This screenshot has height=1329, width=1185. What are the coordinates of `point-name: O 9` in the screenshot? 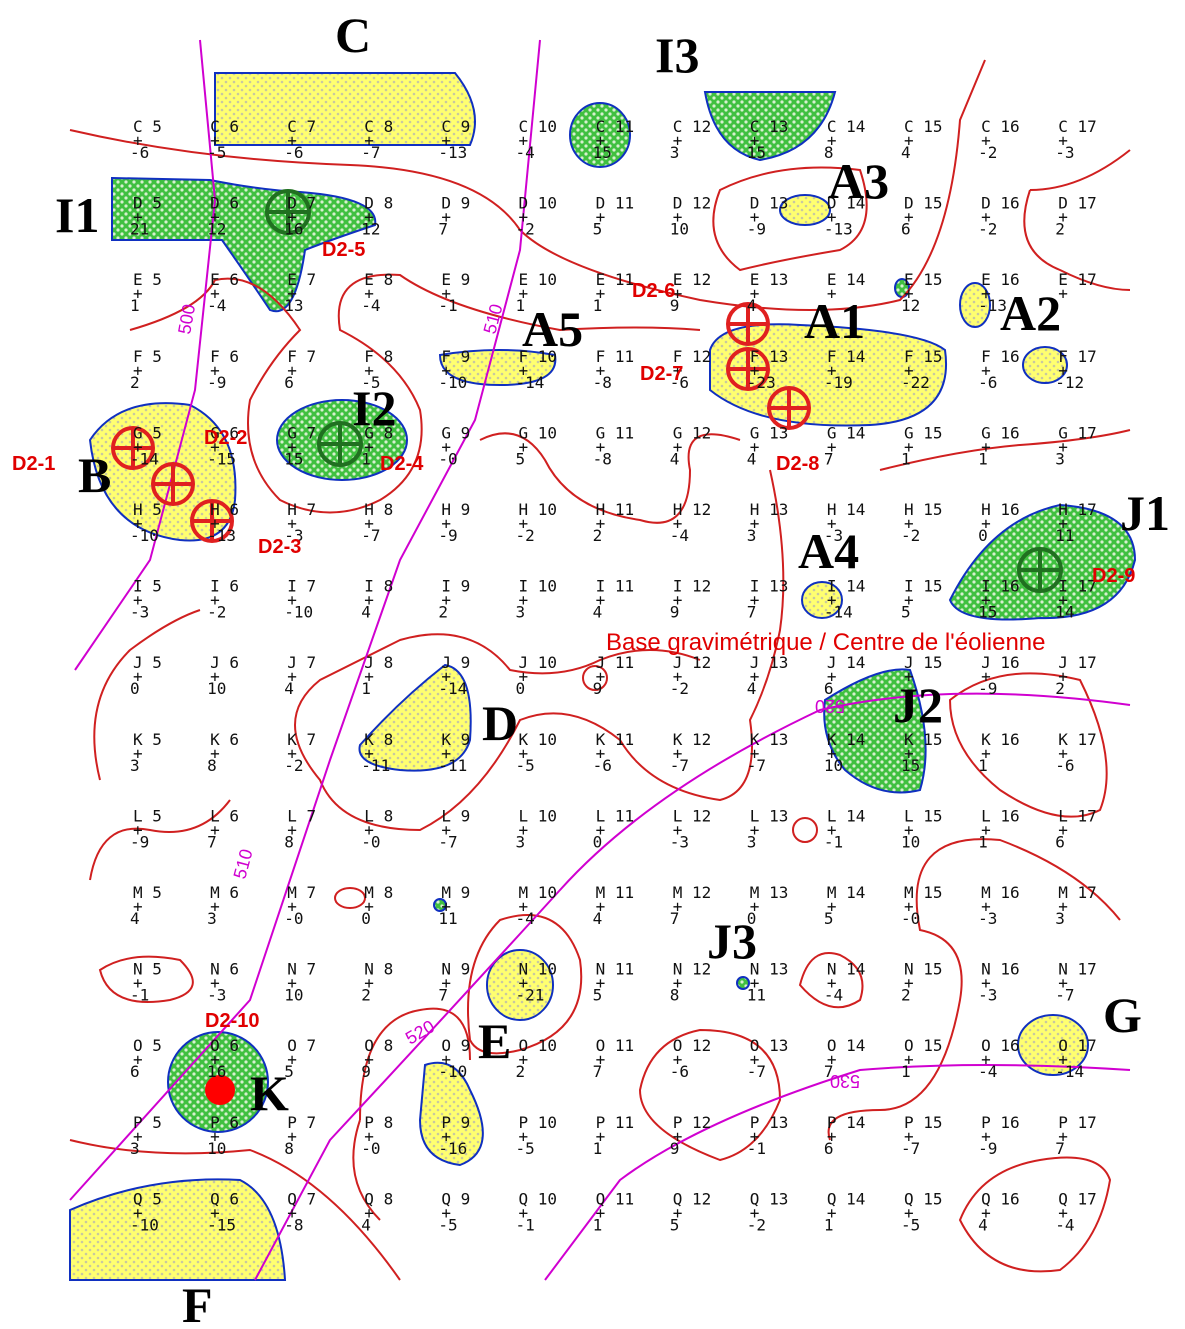 It's located at (455, 1045).